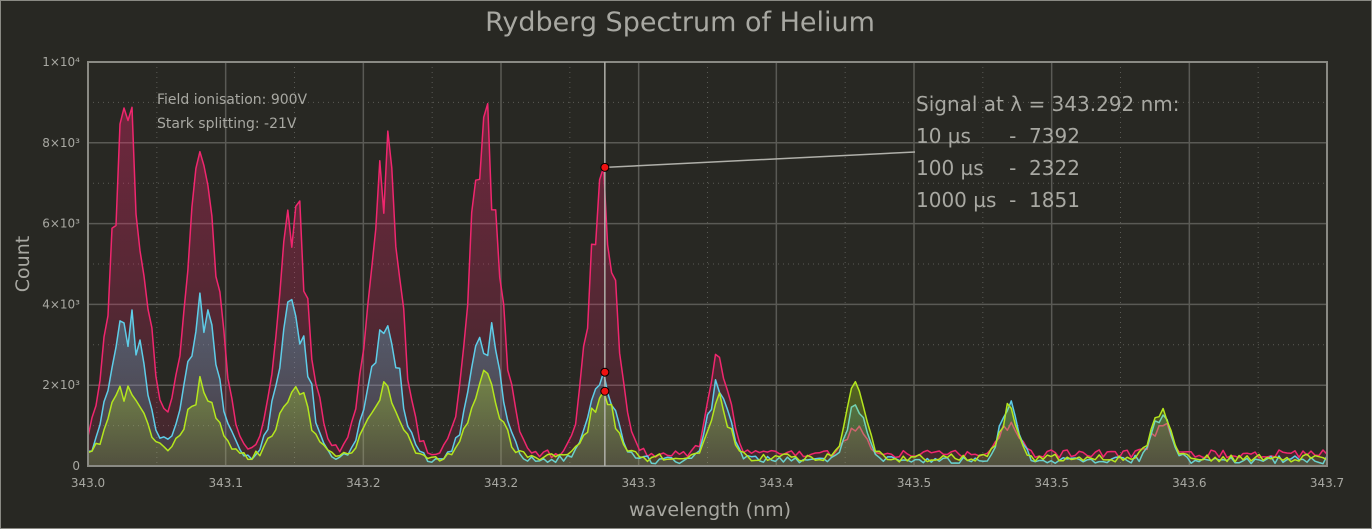 The image size is (1372, 529). Describe the element at coordinates (760, 160) in the screenshot. I see `callout-leader` at that location.